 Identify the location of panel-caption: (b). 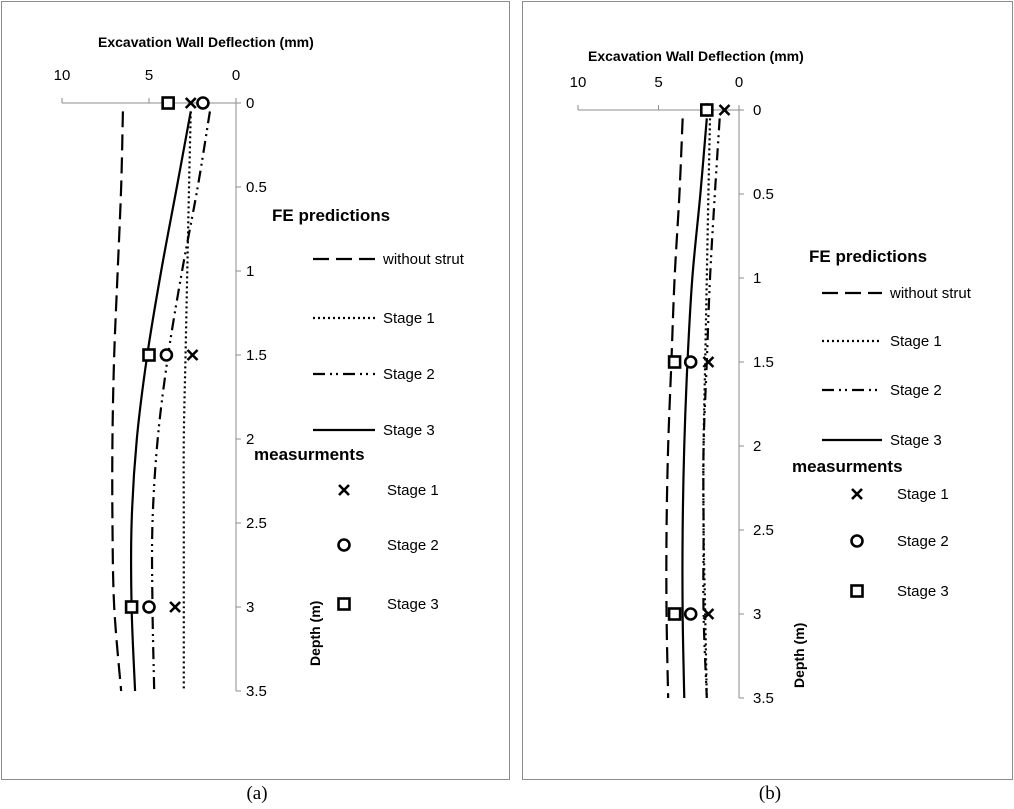
(770, 793).